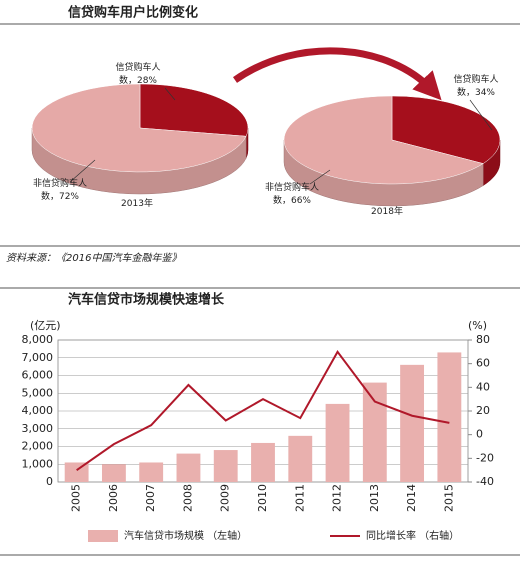 Image resolution: width=520 pixels, height=562 pixels. What do you see at coordinates (262, 498) in the screenshot?
I see `x-tick-label: 2010` at bounding box center [262, 498].